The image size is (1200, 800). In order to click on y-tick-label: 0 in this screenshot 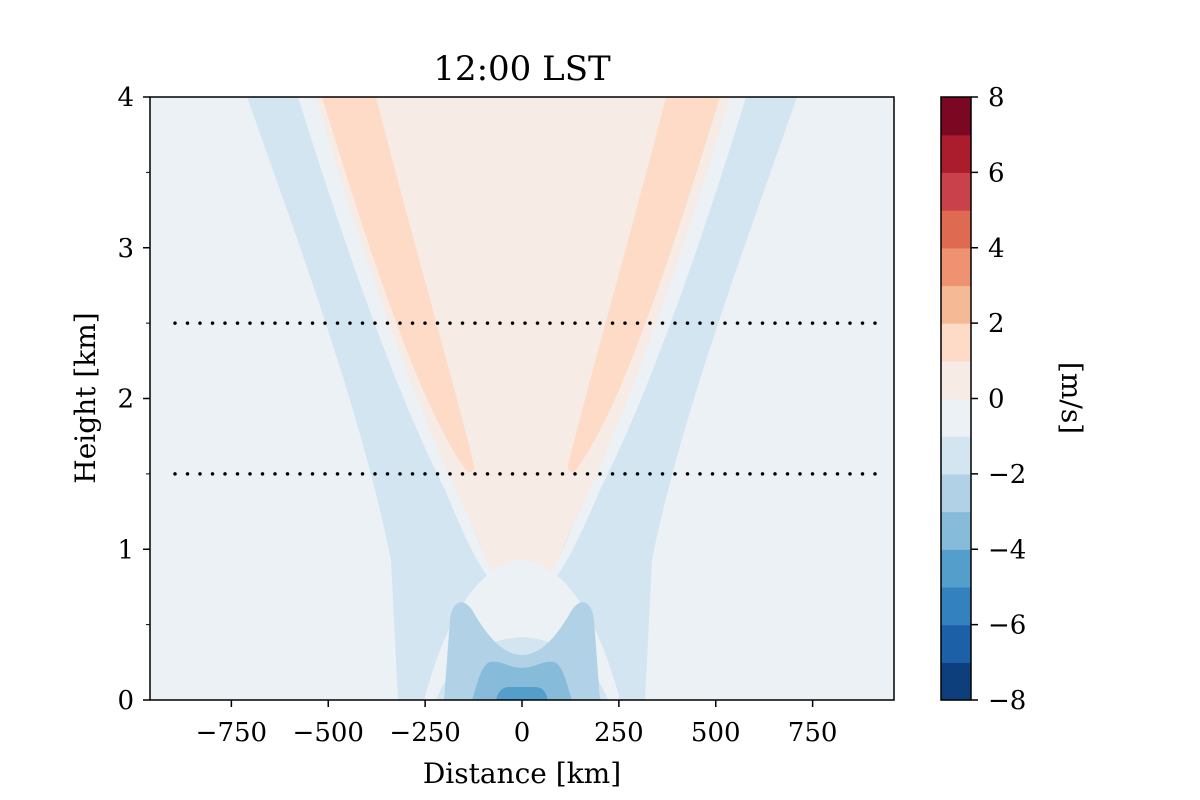, I will do `click(125, 701)`.